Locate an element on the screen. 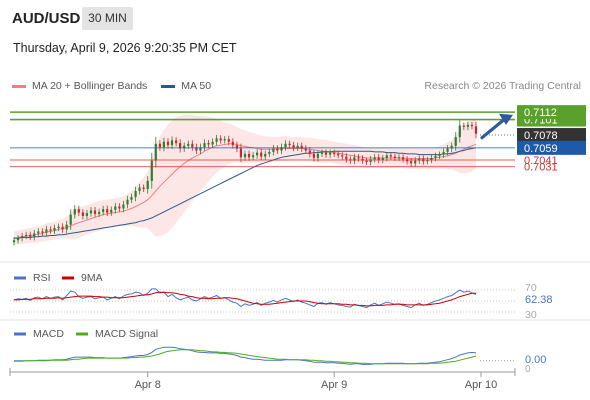 Image resolution: width=590 pixels, height=400 pixels. macd-zero-label: 0 is located at coordinates (528, 369).